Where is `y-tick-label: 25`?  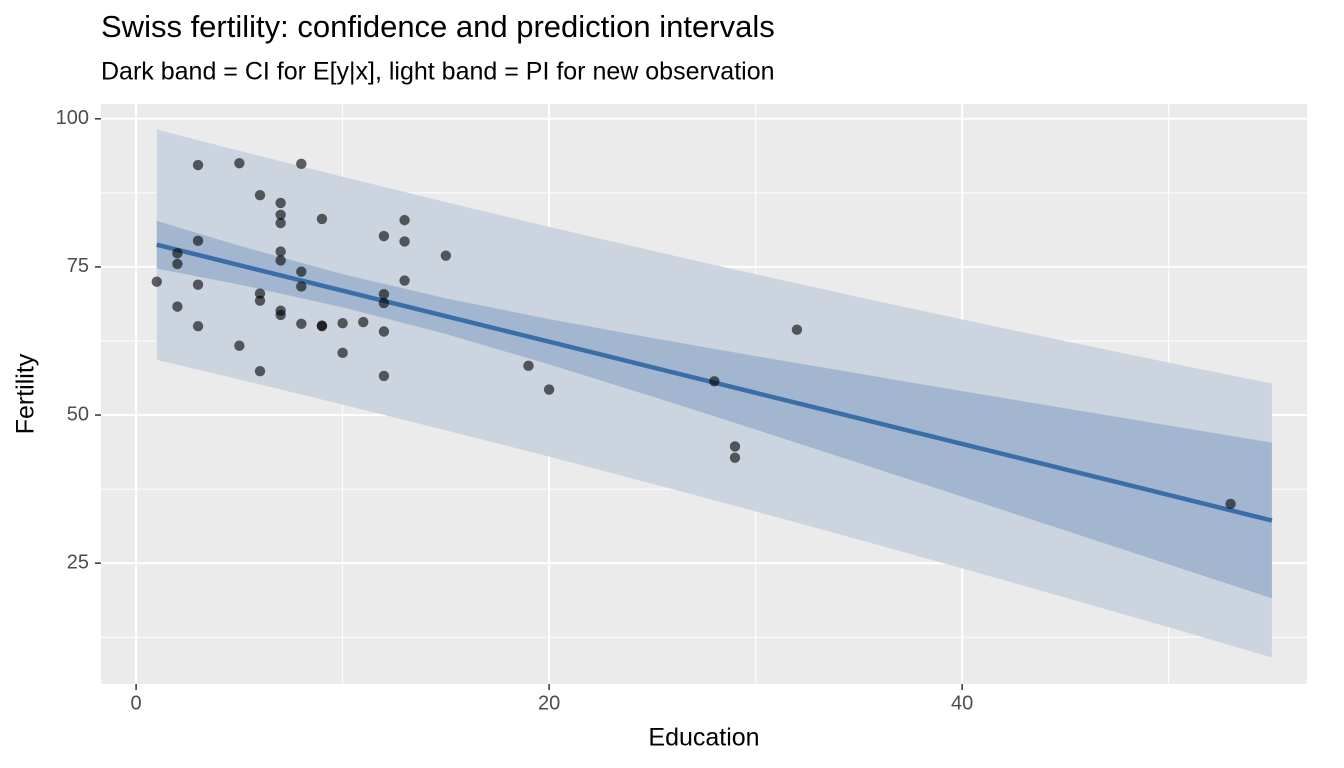 y-tick-label: 25 is located at coordinates (78, 562).